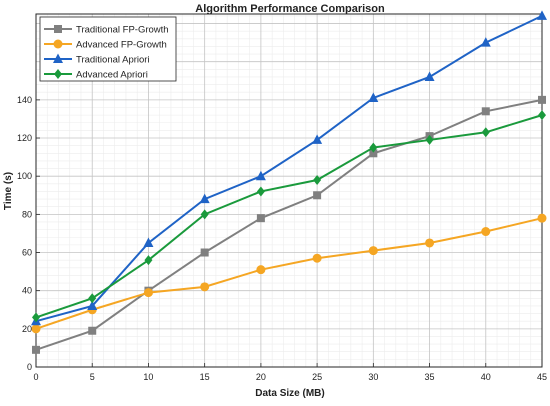 The width and height of the screenshot is (550, 406). I want to click on x-tick-label: 35, so click(430, 377).